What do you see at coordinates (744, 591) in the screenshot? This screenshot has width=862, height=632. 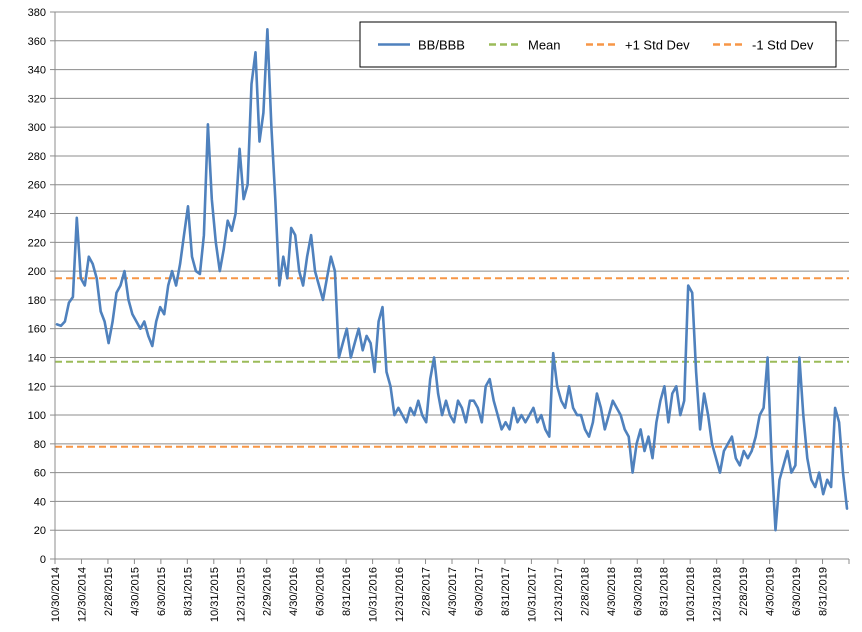 I see `x-tick-label: 2/28/2019` at bounding box center [744, 591].